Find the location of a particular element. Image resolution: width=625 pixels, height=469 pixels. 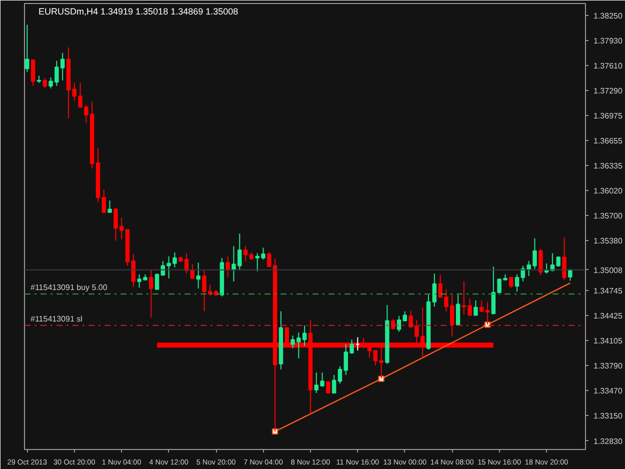

y-tick-label: 1.37290 is located at coordinates (608, 91).